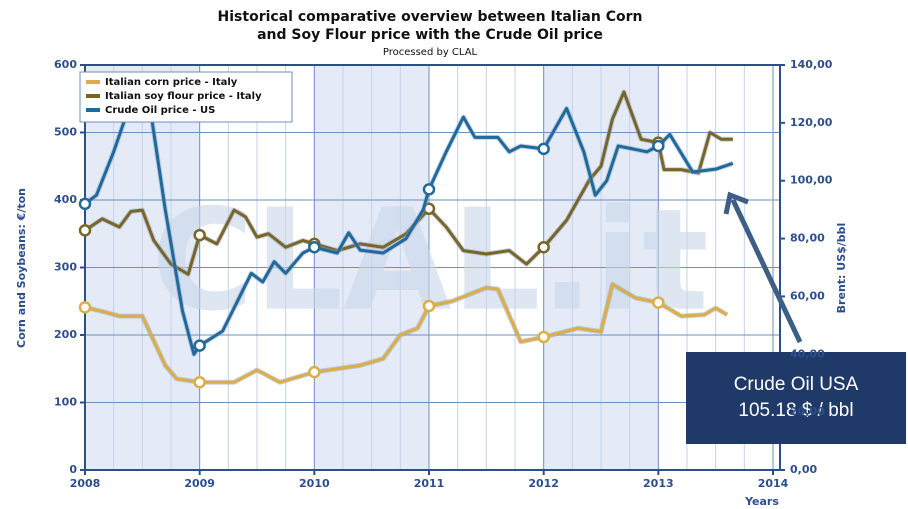  What do you see at coordinates (73, 469) in the screenshot?
I see `y-tick-label: 0` at bounding box center [73, 469].